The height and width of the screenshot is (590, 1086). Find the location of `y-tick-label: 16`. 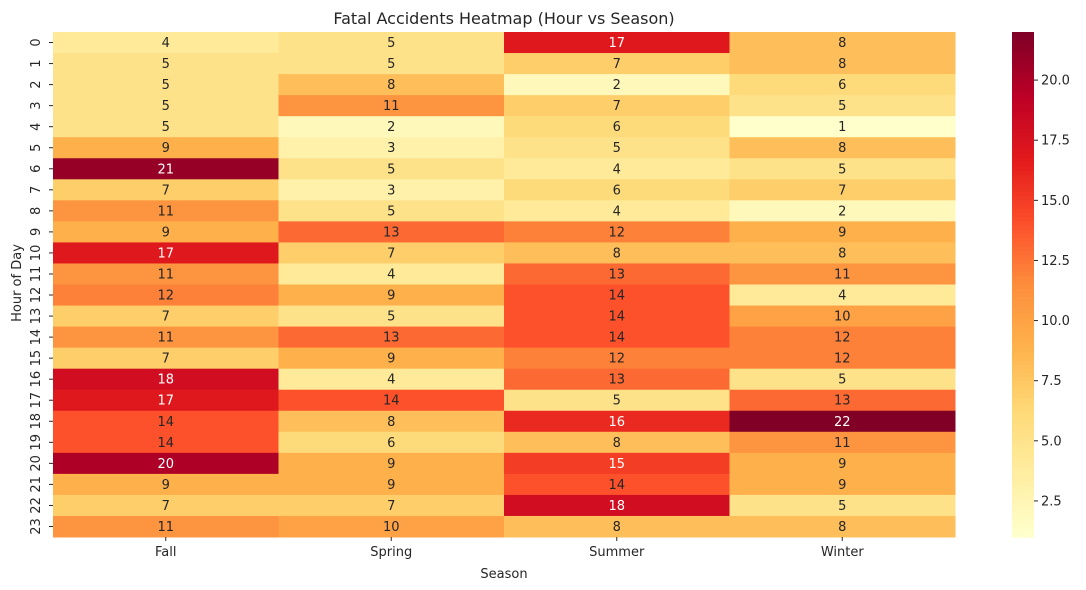

y-tick-label: 16 is located at coordinates (36, 379).